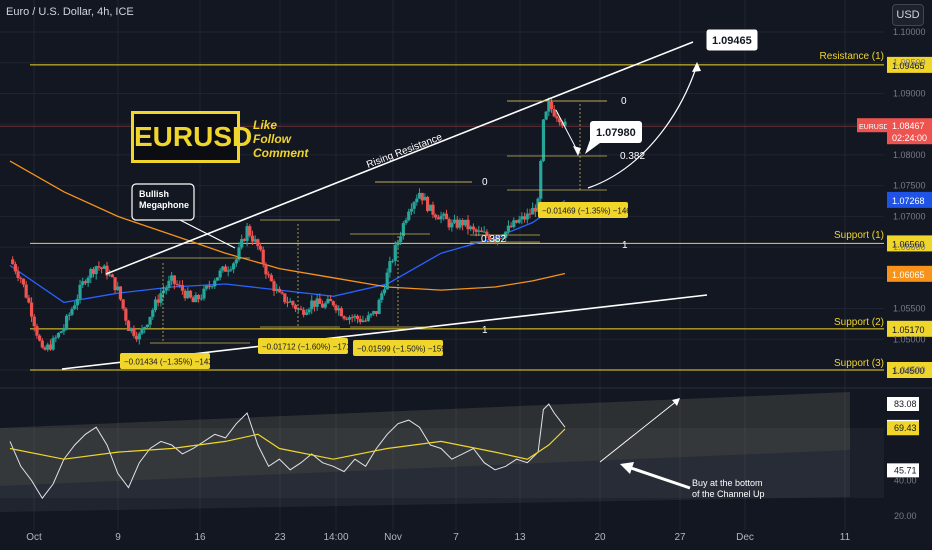  I want to click on down-arrow, so click(567, 131).